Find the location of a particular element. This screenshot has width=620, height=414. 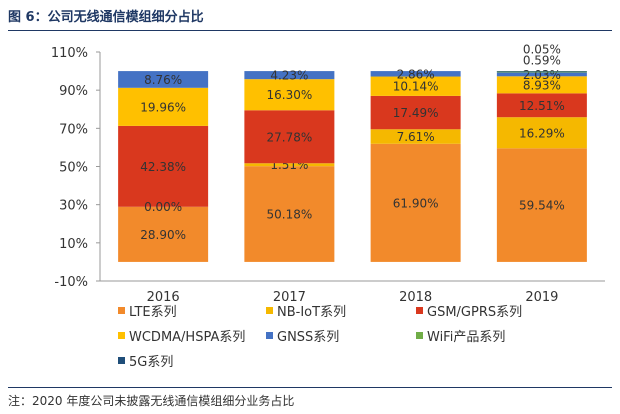

legend-label: GSM/GPRS系列 is located at coordinates (475, 312).